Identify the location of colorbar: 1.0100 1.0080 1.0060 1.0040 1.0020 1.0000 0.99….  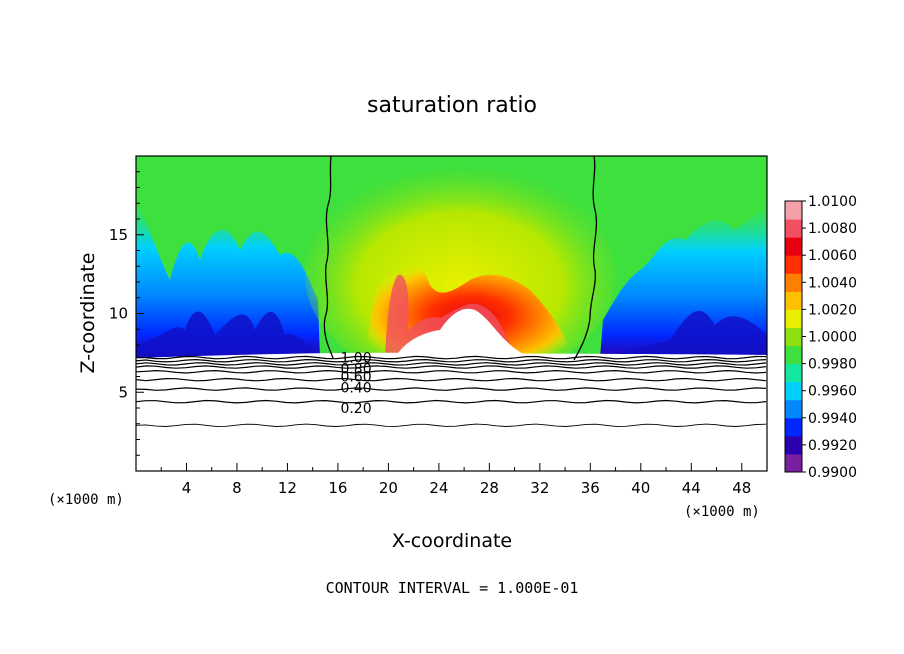
(820, 337).